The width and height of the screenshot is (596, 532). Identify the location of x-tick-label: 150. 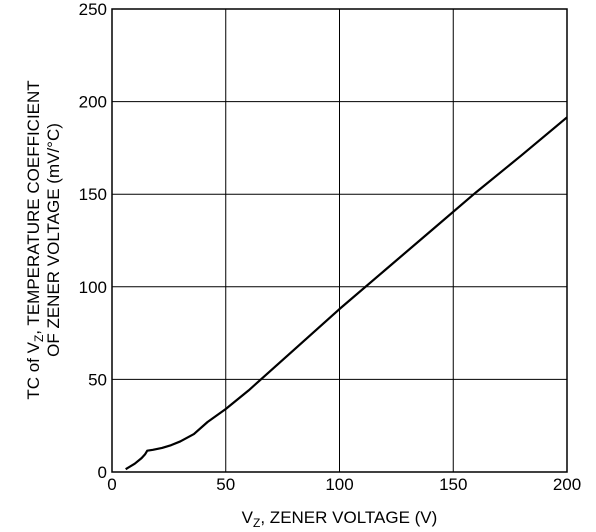
(453, 484).